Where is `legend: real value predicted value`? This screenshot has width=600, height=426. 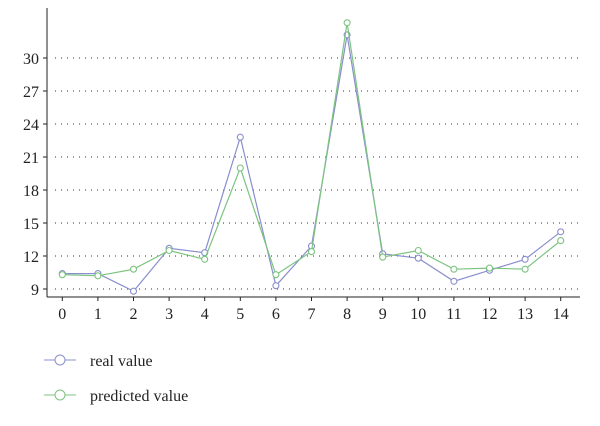 legend: real value predicted value is located at coordinates (116, 379).